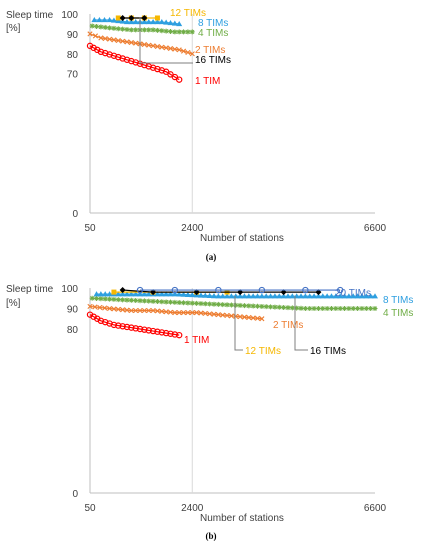 This screenshot has width=423, height=550. Describe the element at coordinates (75, 214) in the screenshot. I see `y-tick-label: 0` at that location.